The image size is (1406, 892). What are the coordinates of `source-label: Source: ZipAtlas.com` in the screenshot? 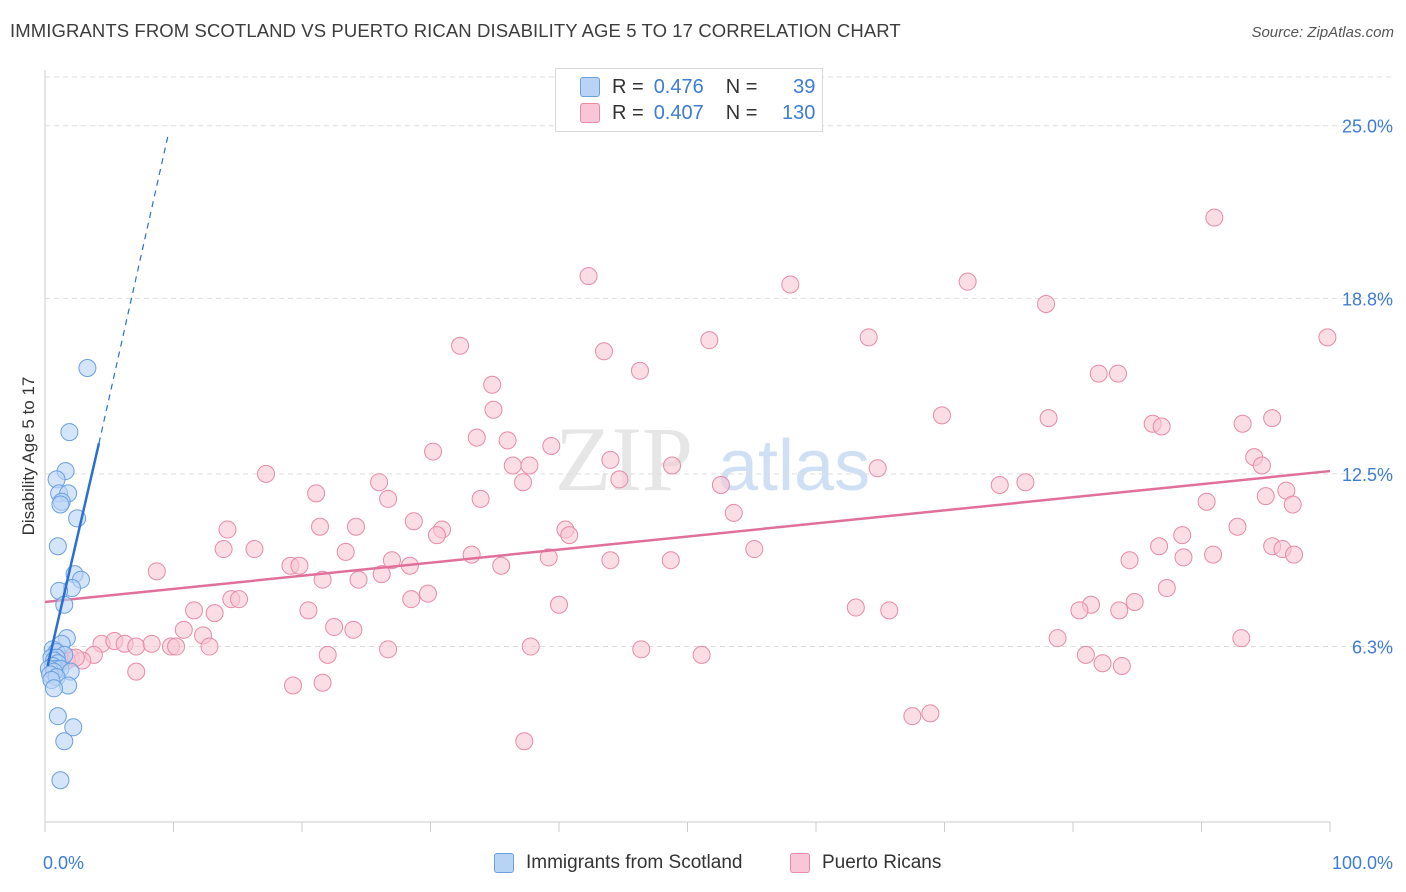 It's located at (1322, 32).